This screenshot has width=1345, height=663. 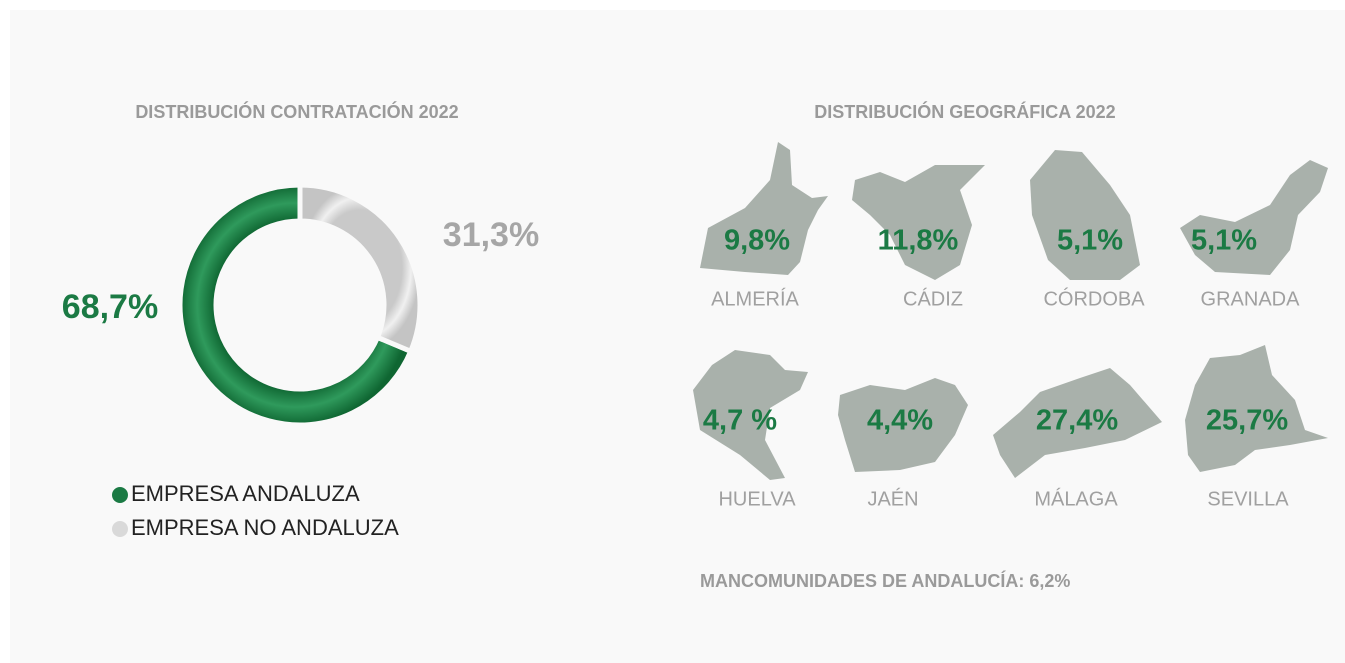 I want to click on province-name: HUELVA, so click(x=757, y=499).